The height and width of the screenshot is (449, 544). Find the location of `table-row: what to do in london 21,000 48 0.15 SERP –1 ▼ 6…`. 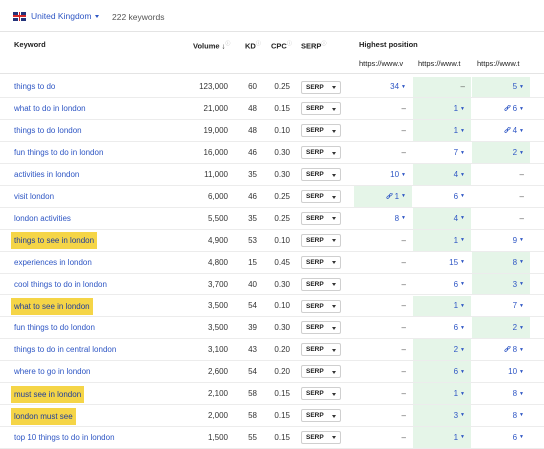

table-row: what to do in london 21,000 48 0.15 SERP –1 ▼ 6… is located at coordinates (272, 109).